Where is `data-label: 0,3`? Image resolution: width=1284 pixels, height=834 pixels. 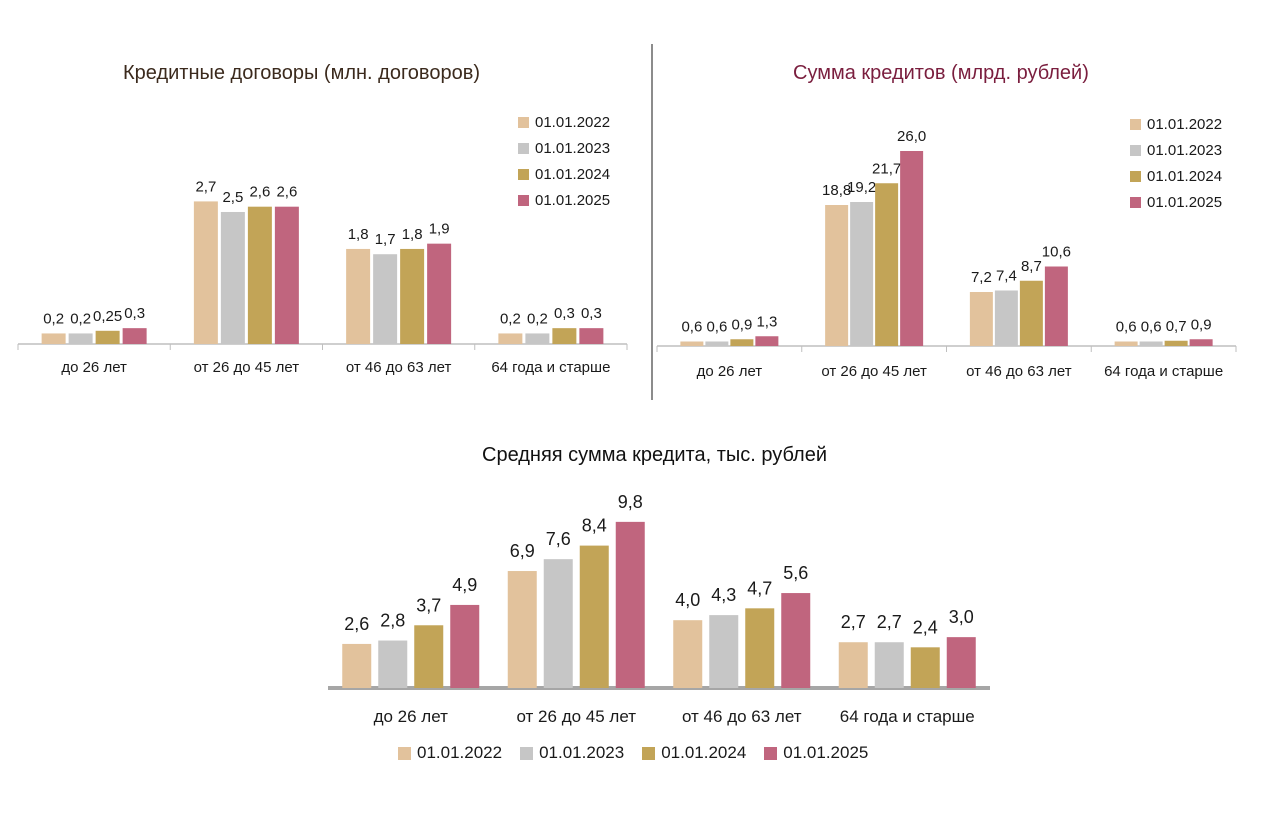
data-label: 0,3 is located at coordinates (564, 313).